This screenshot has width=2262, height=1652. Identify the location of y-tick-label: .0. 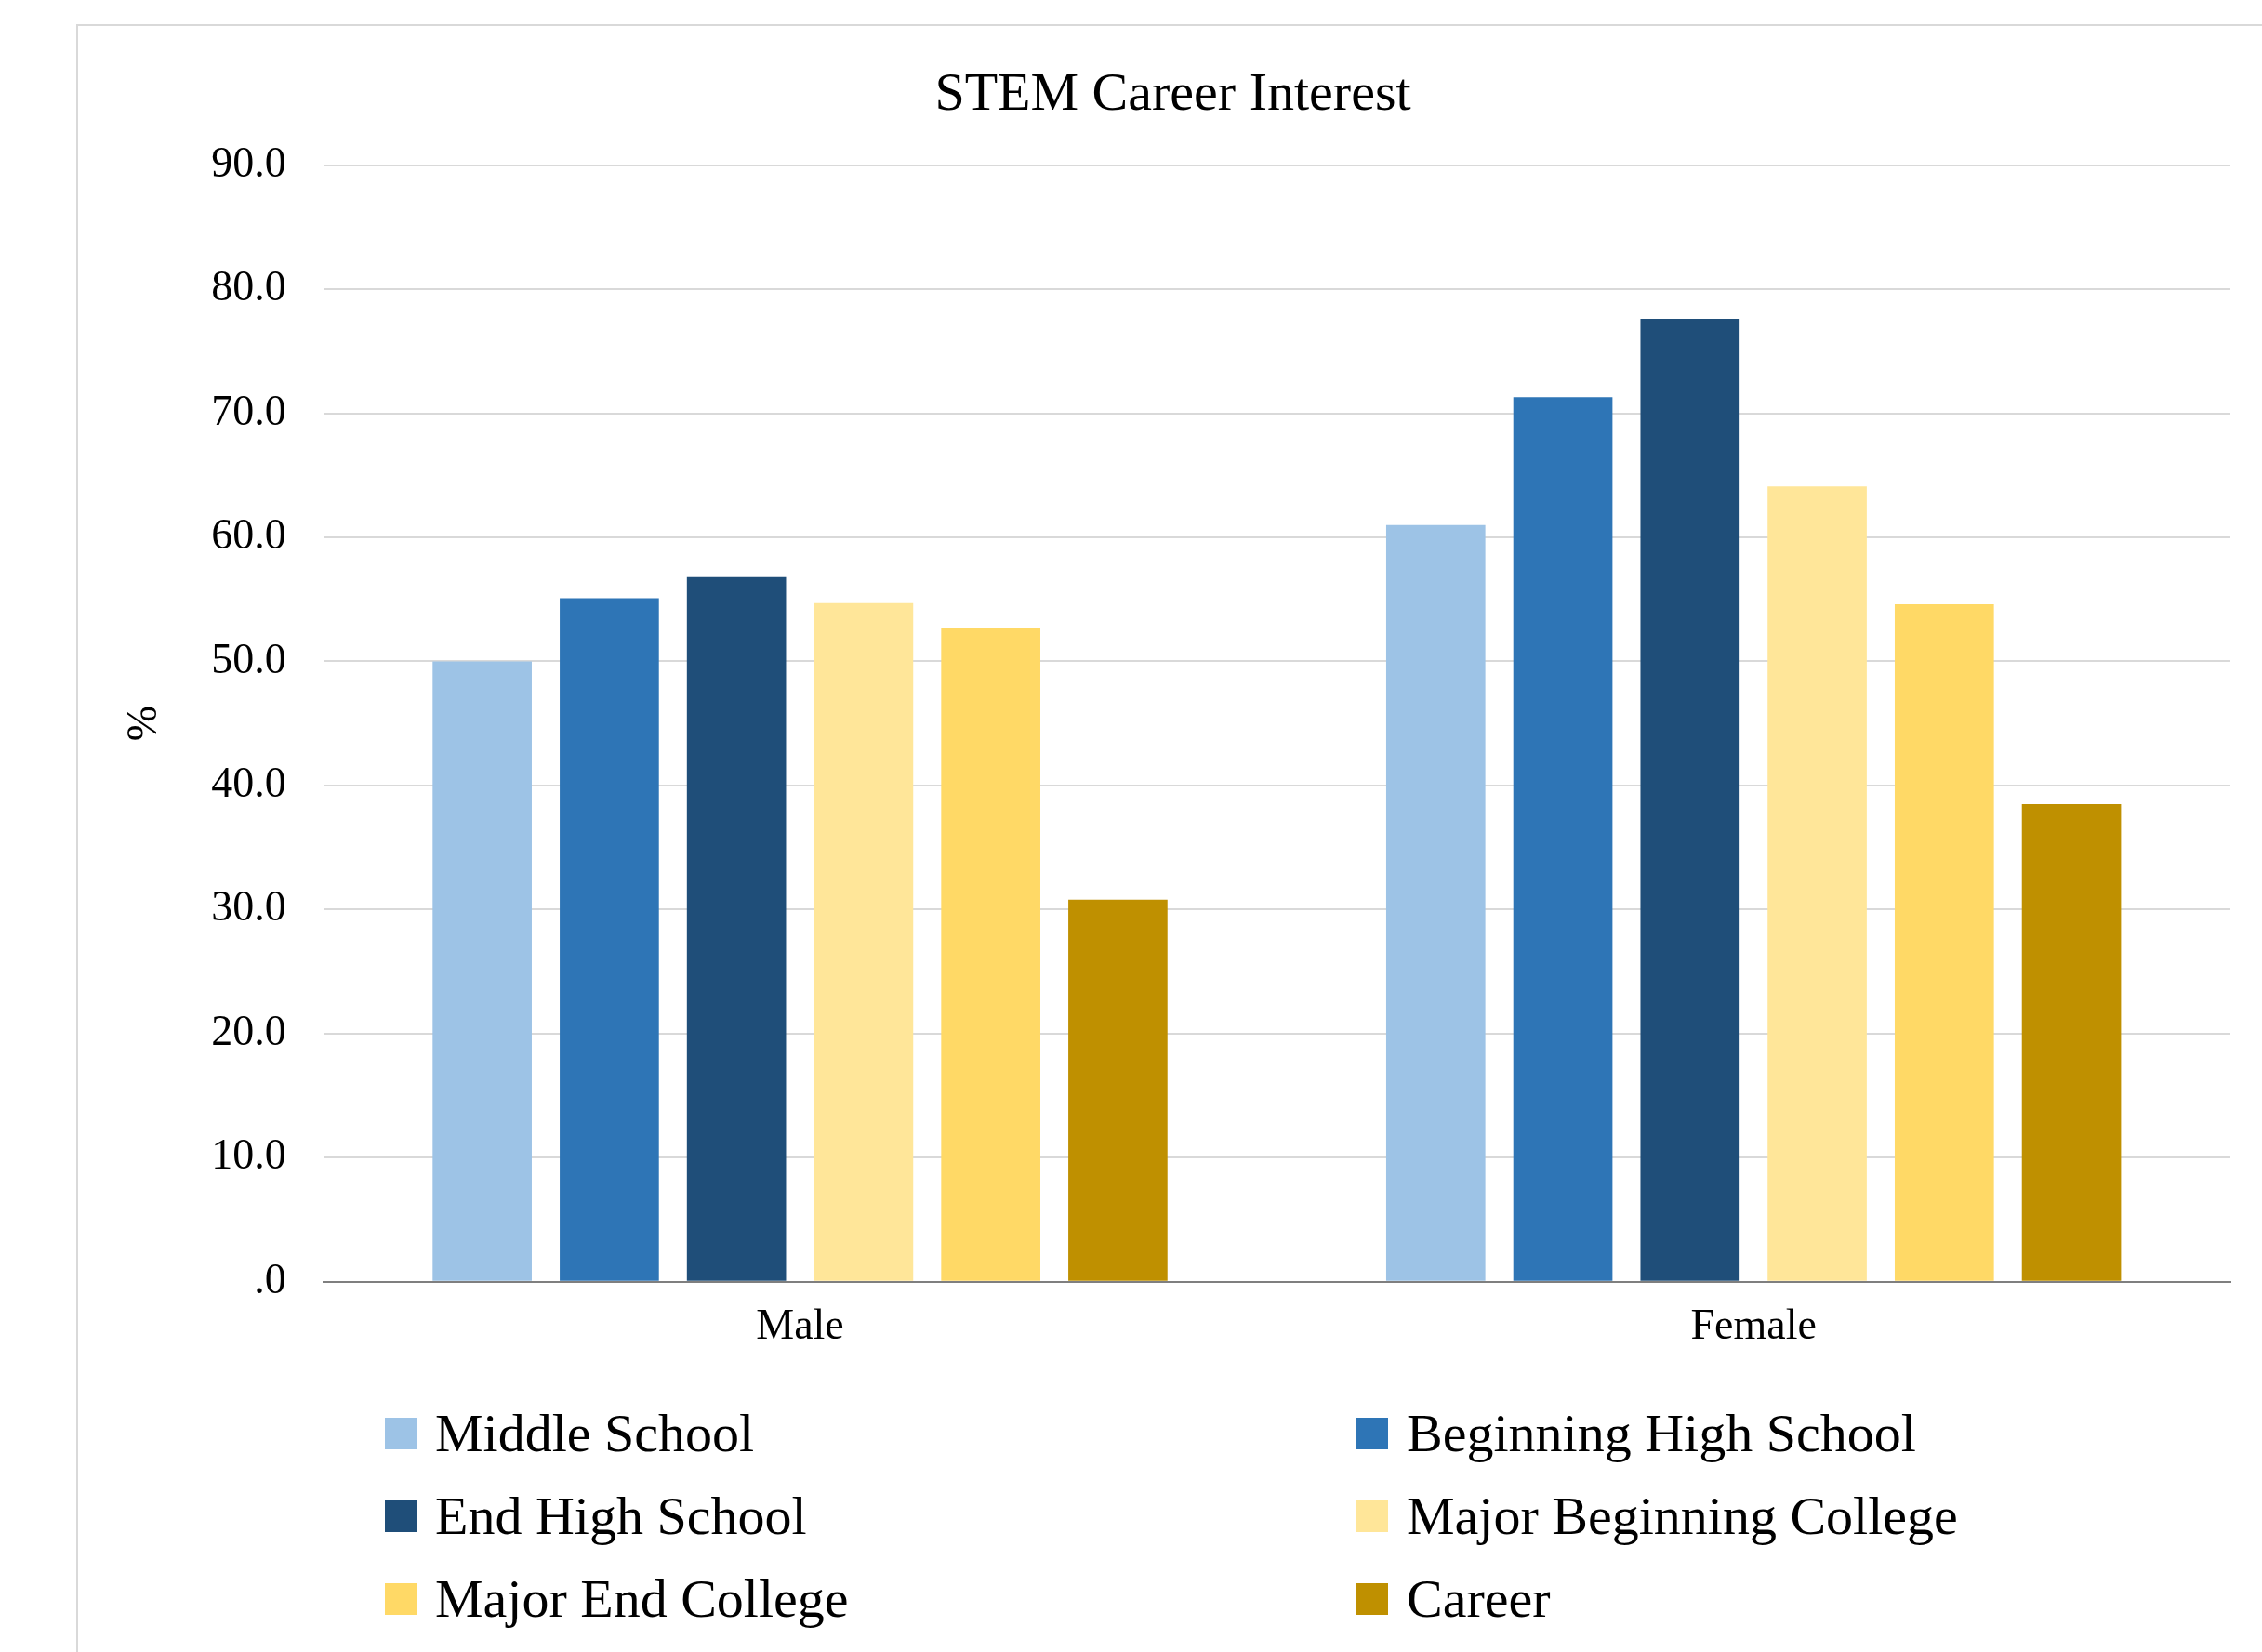
(270, 1278).